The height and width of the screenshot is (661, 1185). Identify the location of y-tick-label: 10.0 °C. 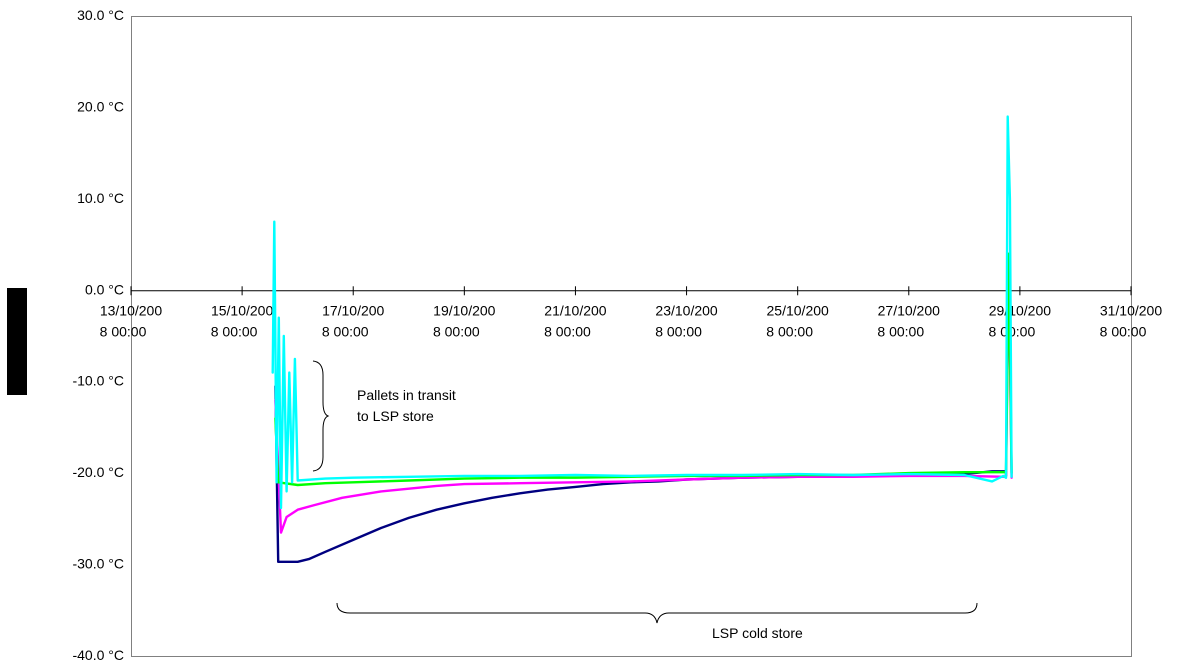
(100, 198).